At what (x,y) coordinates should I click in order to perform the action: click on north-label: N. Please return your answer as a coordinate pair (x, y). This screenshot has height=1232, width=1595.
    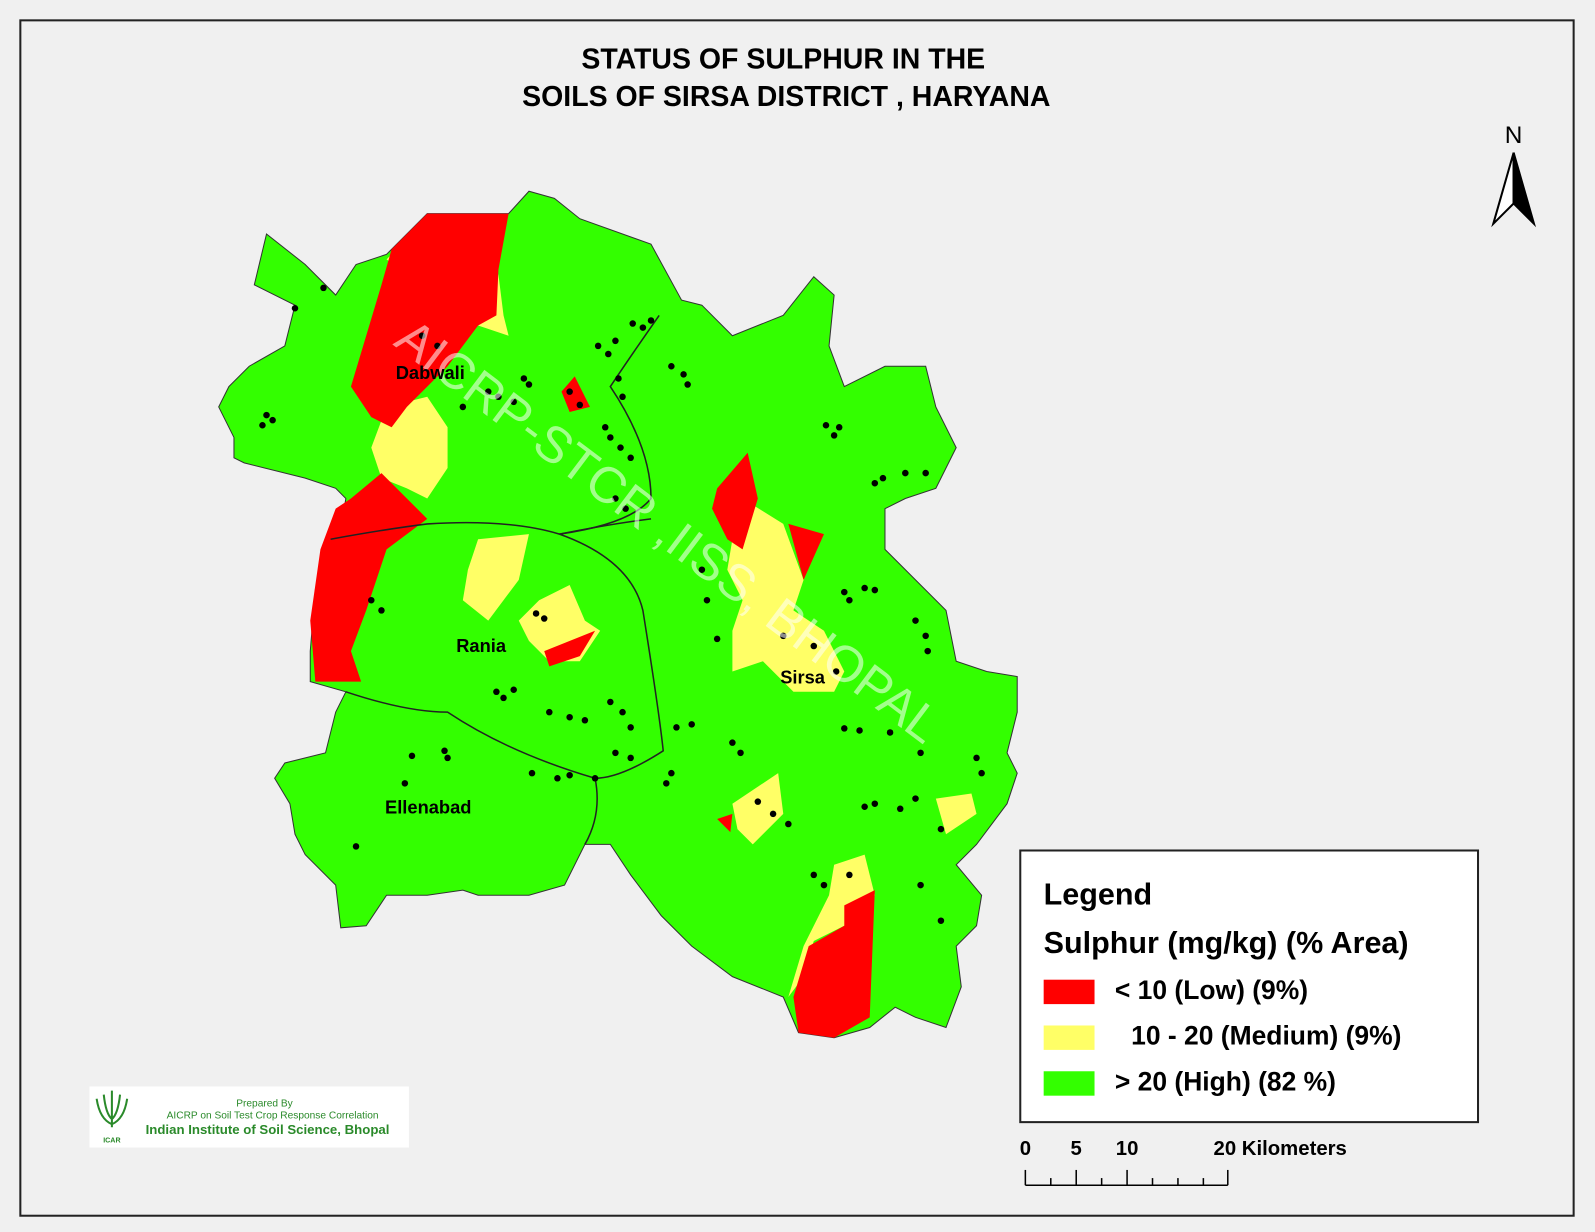
    Looking at the image, I should click on (1514, 135).